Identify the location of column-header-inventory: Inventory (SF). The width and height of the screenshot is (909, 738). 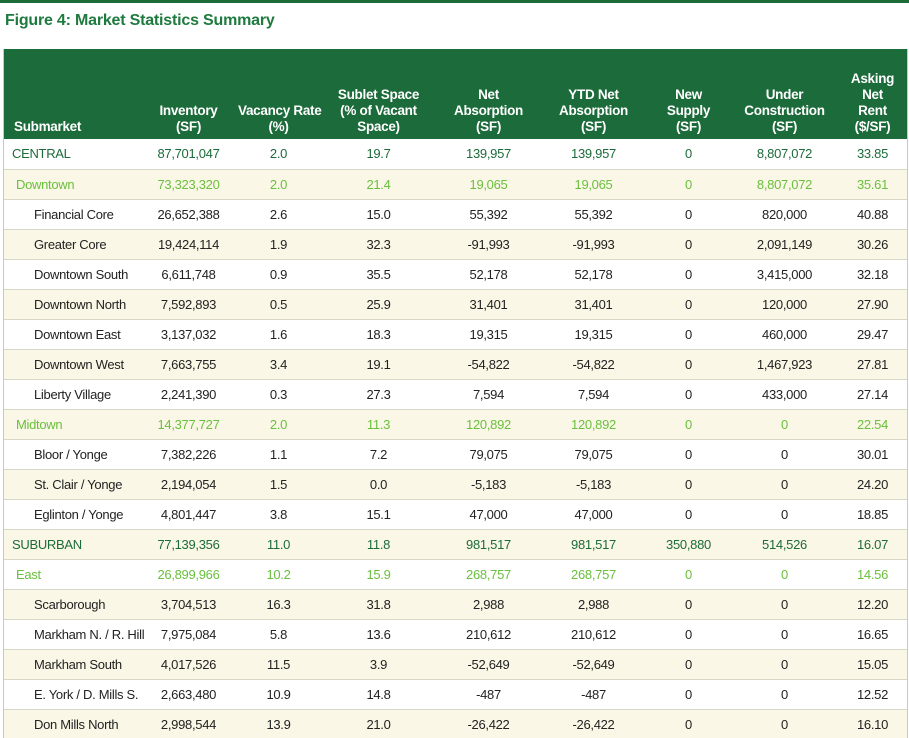
(188, 94).